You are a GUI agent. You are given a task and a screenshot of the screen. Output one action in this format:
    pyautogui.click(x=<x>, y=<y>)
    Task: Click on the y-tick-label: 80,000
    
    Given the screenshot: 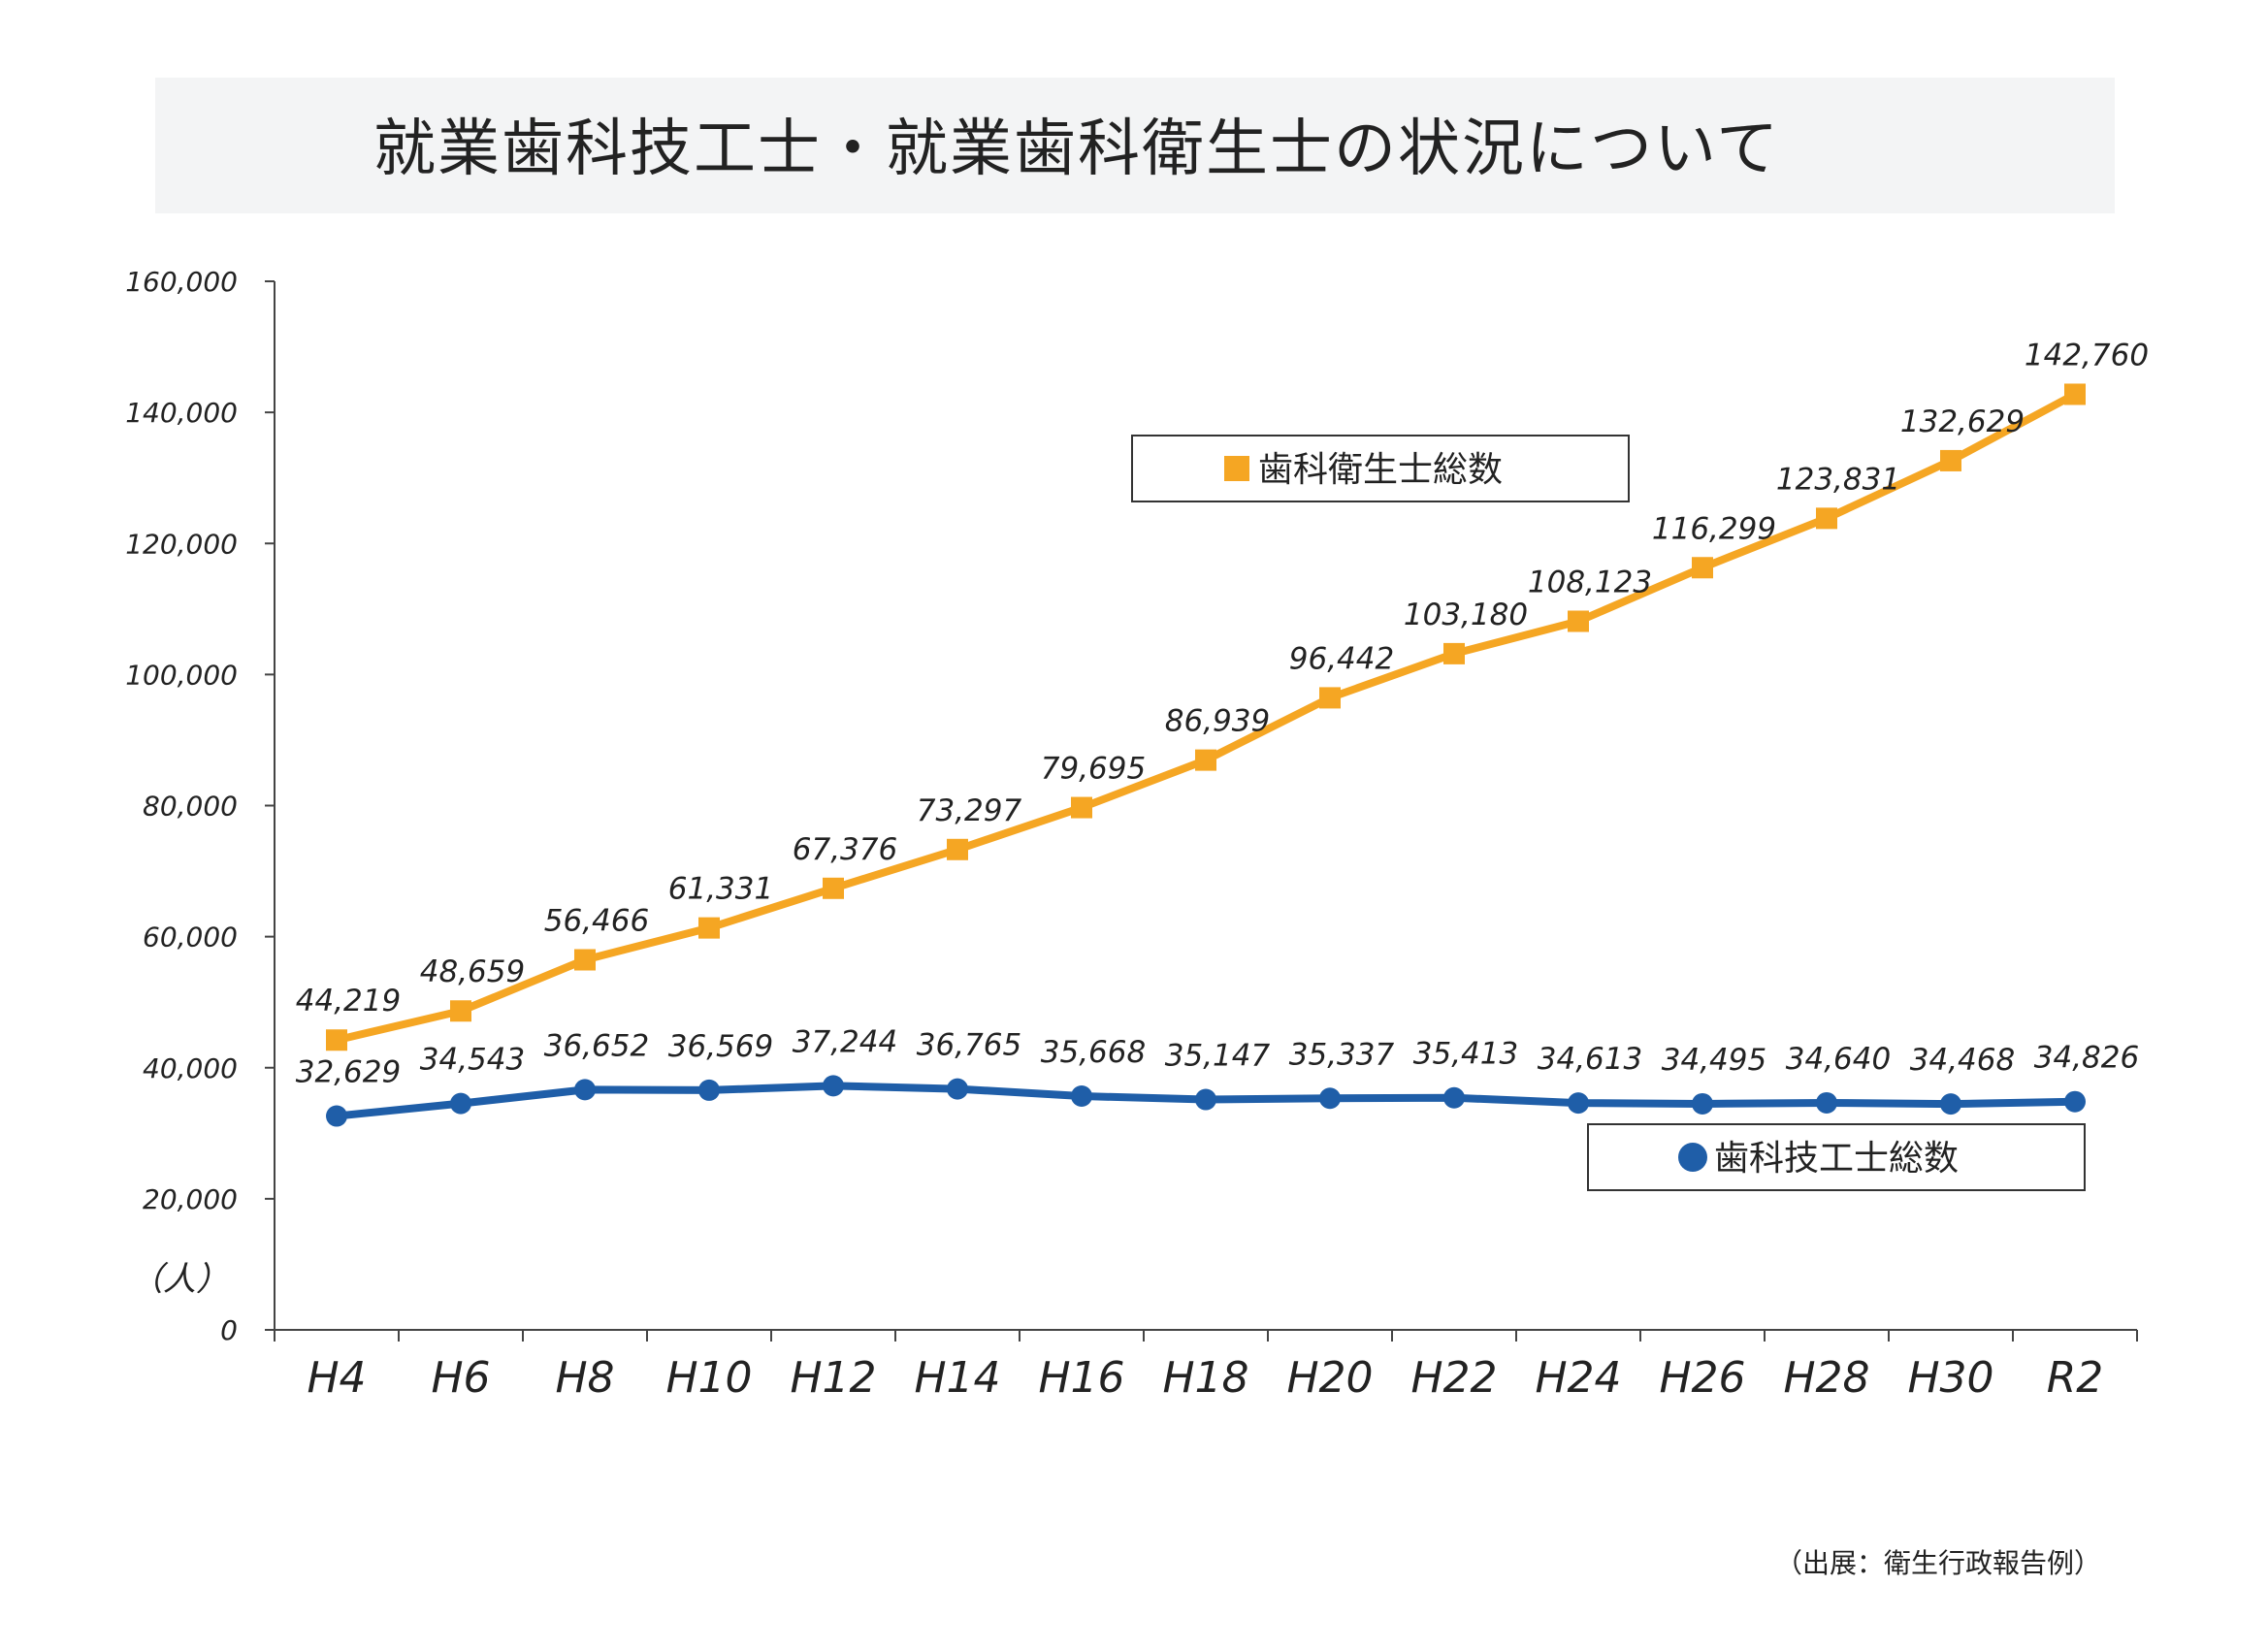 What is the action you would take?
    pyautogui.click(x=190, y=807)
    